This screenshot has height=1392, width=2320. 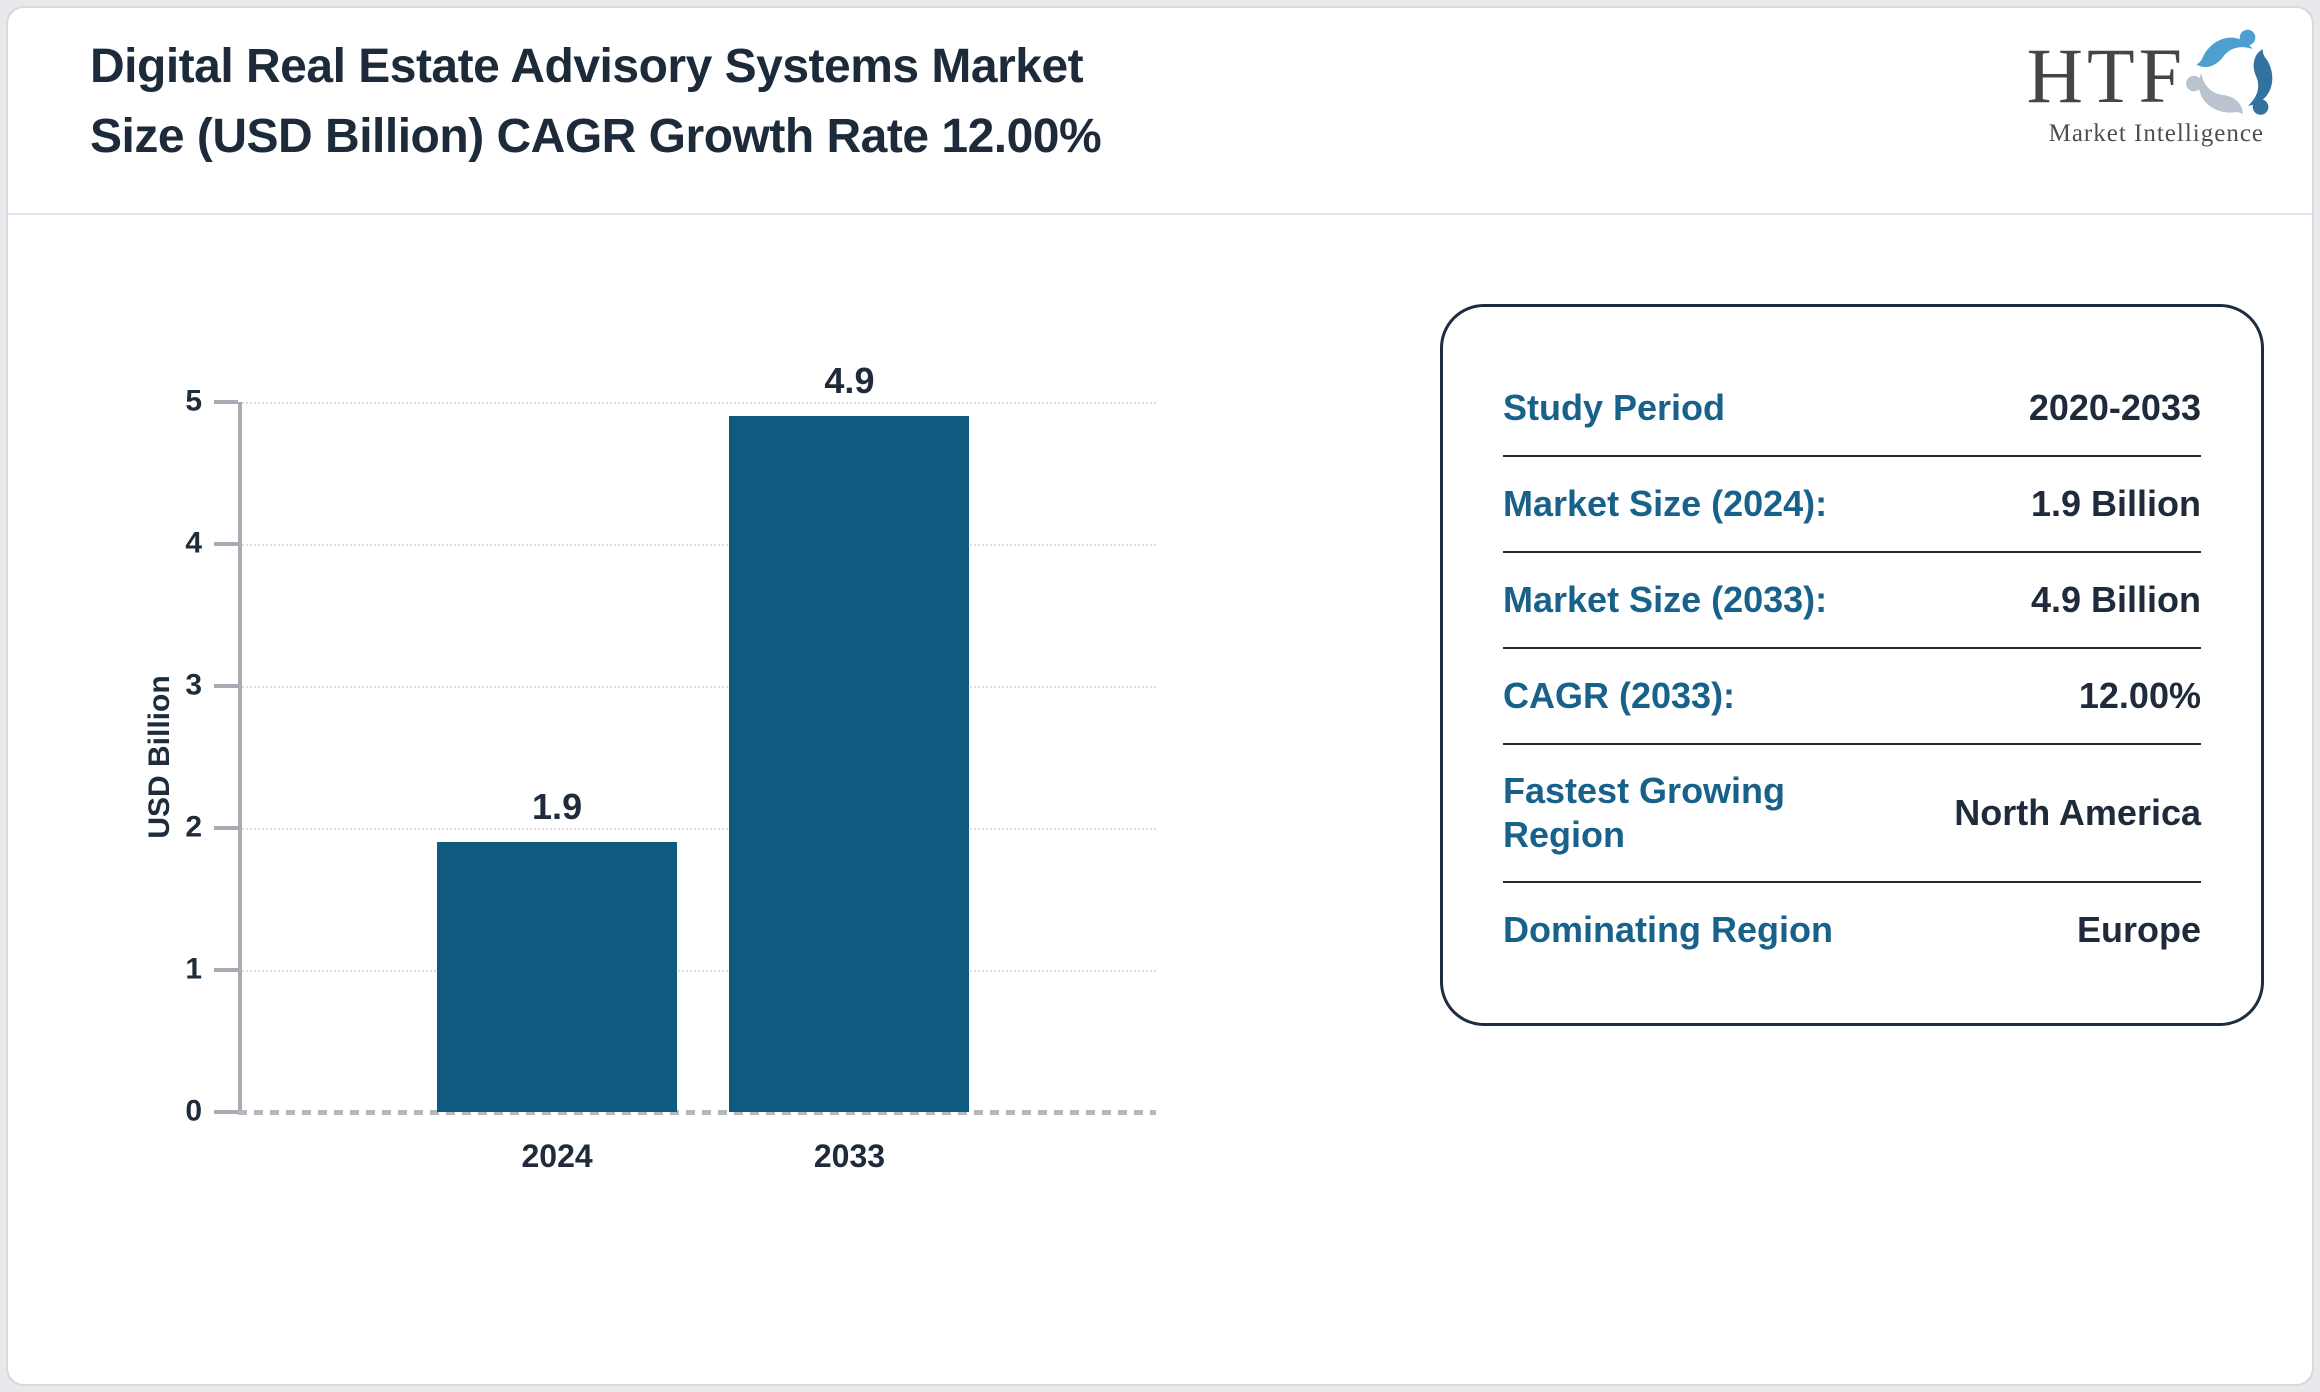 What do you see at coordinates (193, 1111) in the screenshot?
I see `y-tick-label: 0` at bounding box center [193, 1111].